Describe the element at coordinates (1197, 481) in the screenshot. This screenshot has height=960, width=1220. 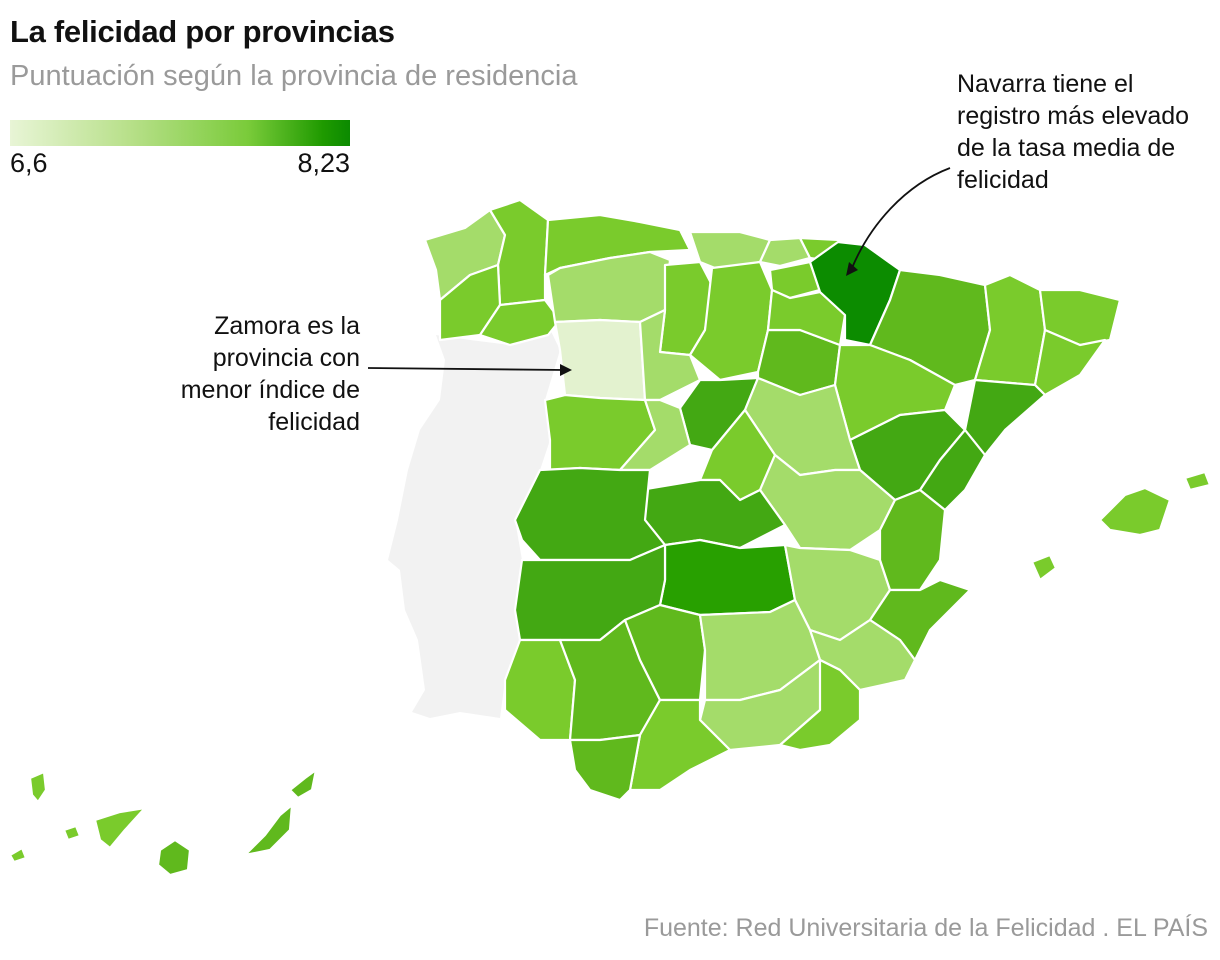
I see `province-baleares-menorca` at that location.